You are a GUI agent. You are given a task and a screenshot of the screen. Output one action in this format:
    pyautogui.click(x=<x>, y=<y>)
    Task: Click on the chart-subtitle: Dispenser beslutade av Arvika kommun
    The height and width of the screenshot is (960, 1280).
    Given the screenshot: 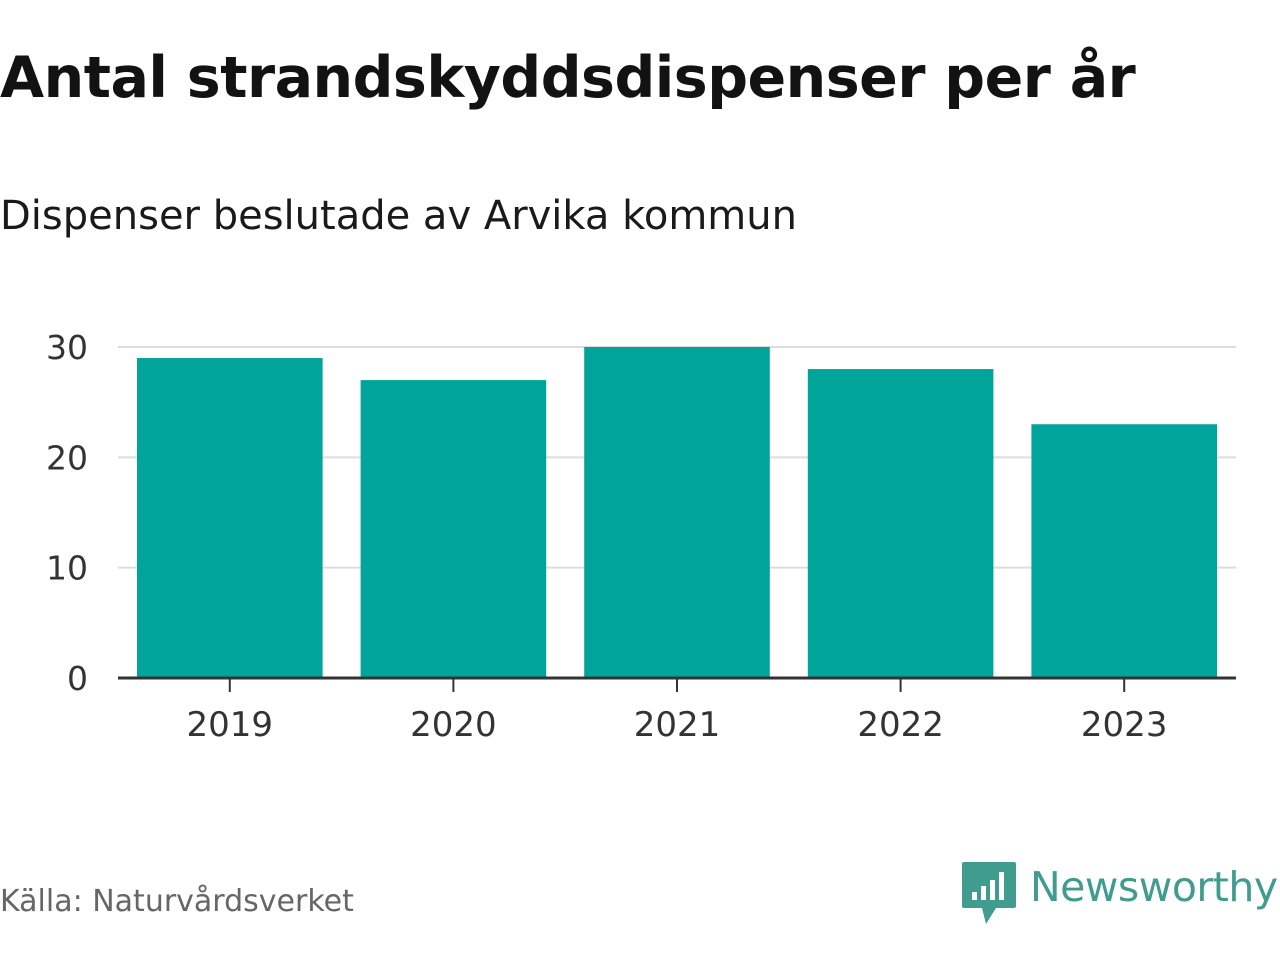 What is the action you would take?
    pyautogui.click(x=398, y=216)
    